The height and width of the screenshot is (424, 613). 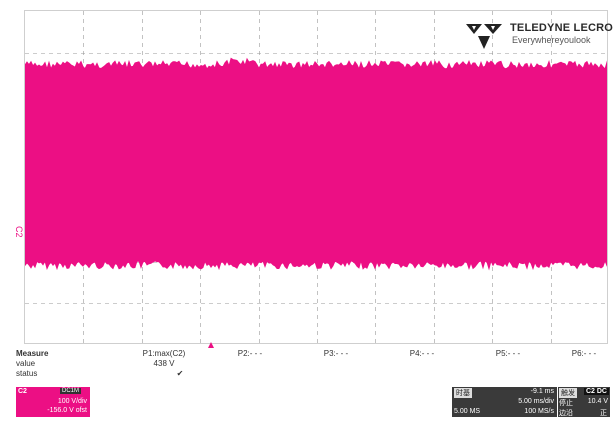 What do you see at coordinates (561, 28) in the screenshot?
I see `logo-brand: TELEDYNE LECROY` at bounding box center [561, 28].